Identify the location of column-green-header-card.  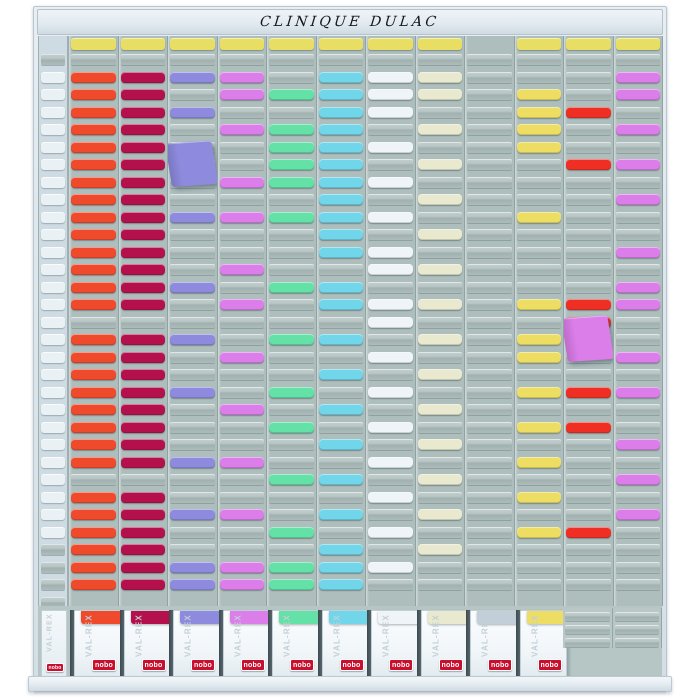
(291, 44).